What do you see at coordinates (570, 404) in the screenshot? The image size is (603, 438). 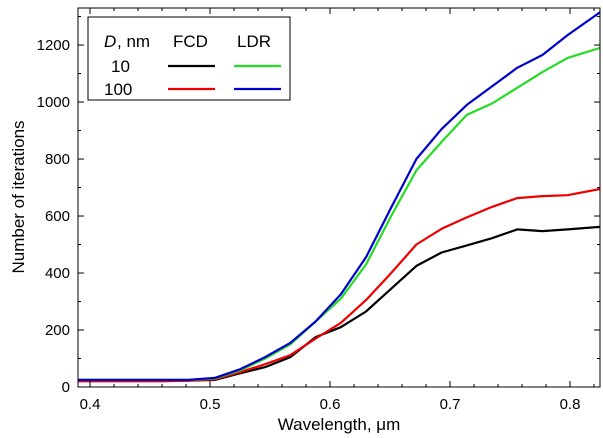 I see `x-tick-label: 0.8` at bounding box center [570, 404].